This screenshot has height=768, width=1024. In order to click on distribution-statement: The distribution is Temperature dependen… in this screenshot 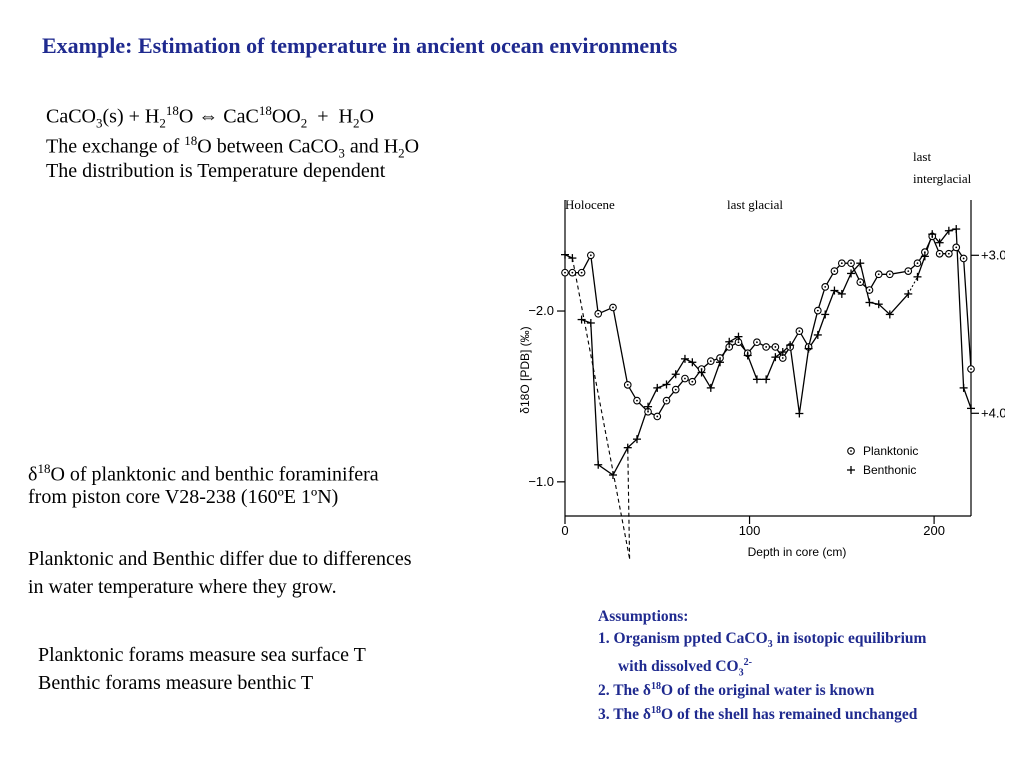, I will do `click(216, 171)`.